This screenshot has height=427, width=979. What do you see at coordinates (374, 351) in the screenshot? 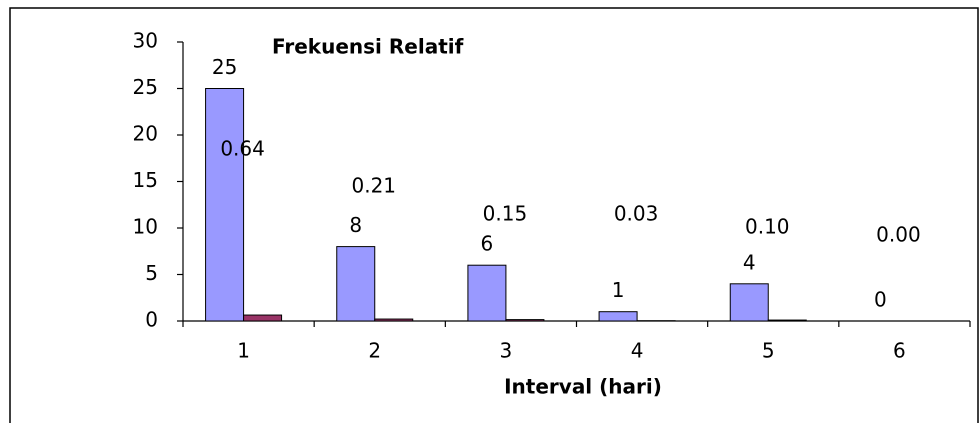
I see `x-tick-label: 2` at bounding box center [374, 351].